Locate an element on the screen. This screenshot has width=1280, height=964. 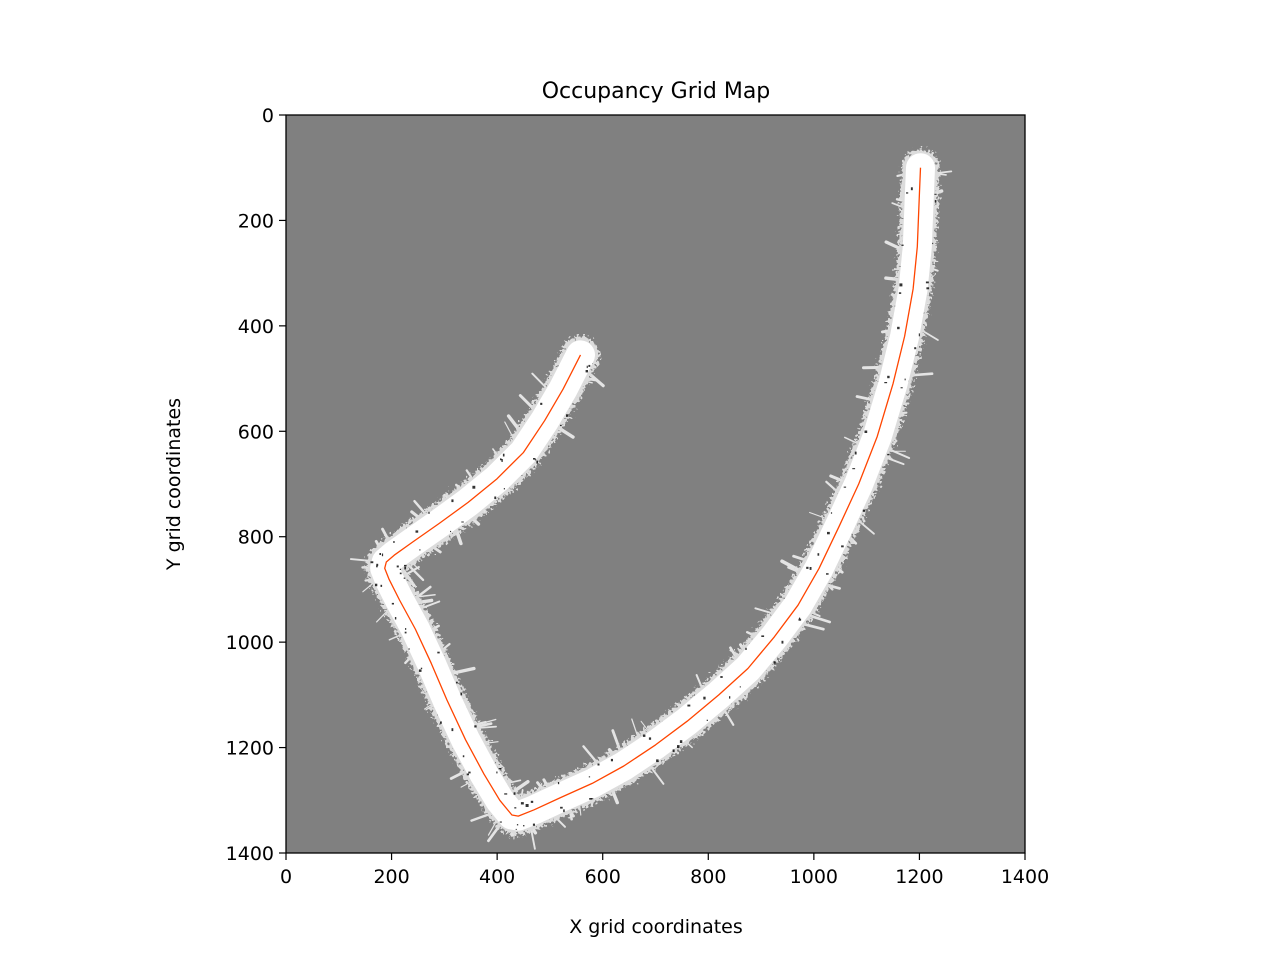
y-tick-label: 800 is located at coordinates (256, 538).